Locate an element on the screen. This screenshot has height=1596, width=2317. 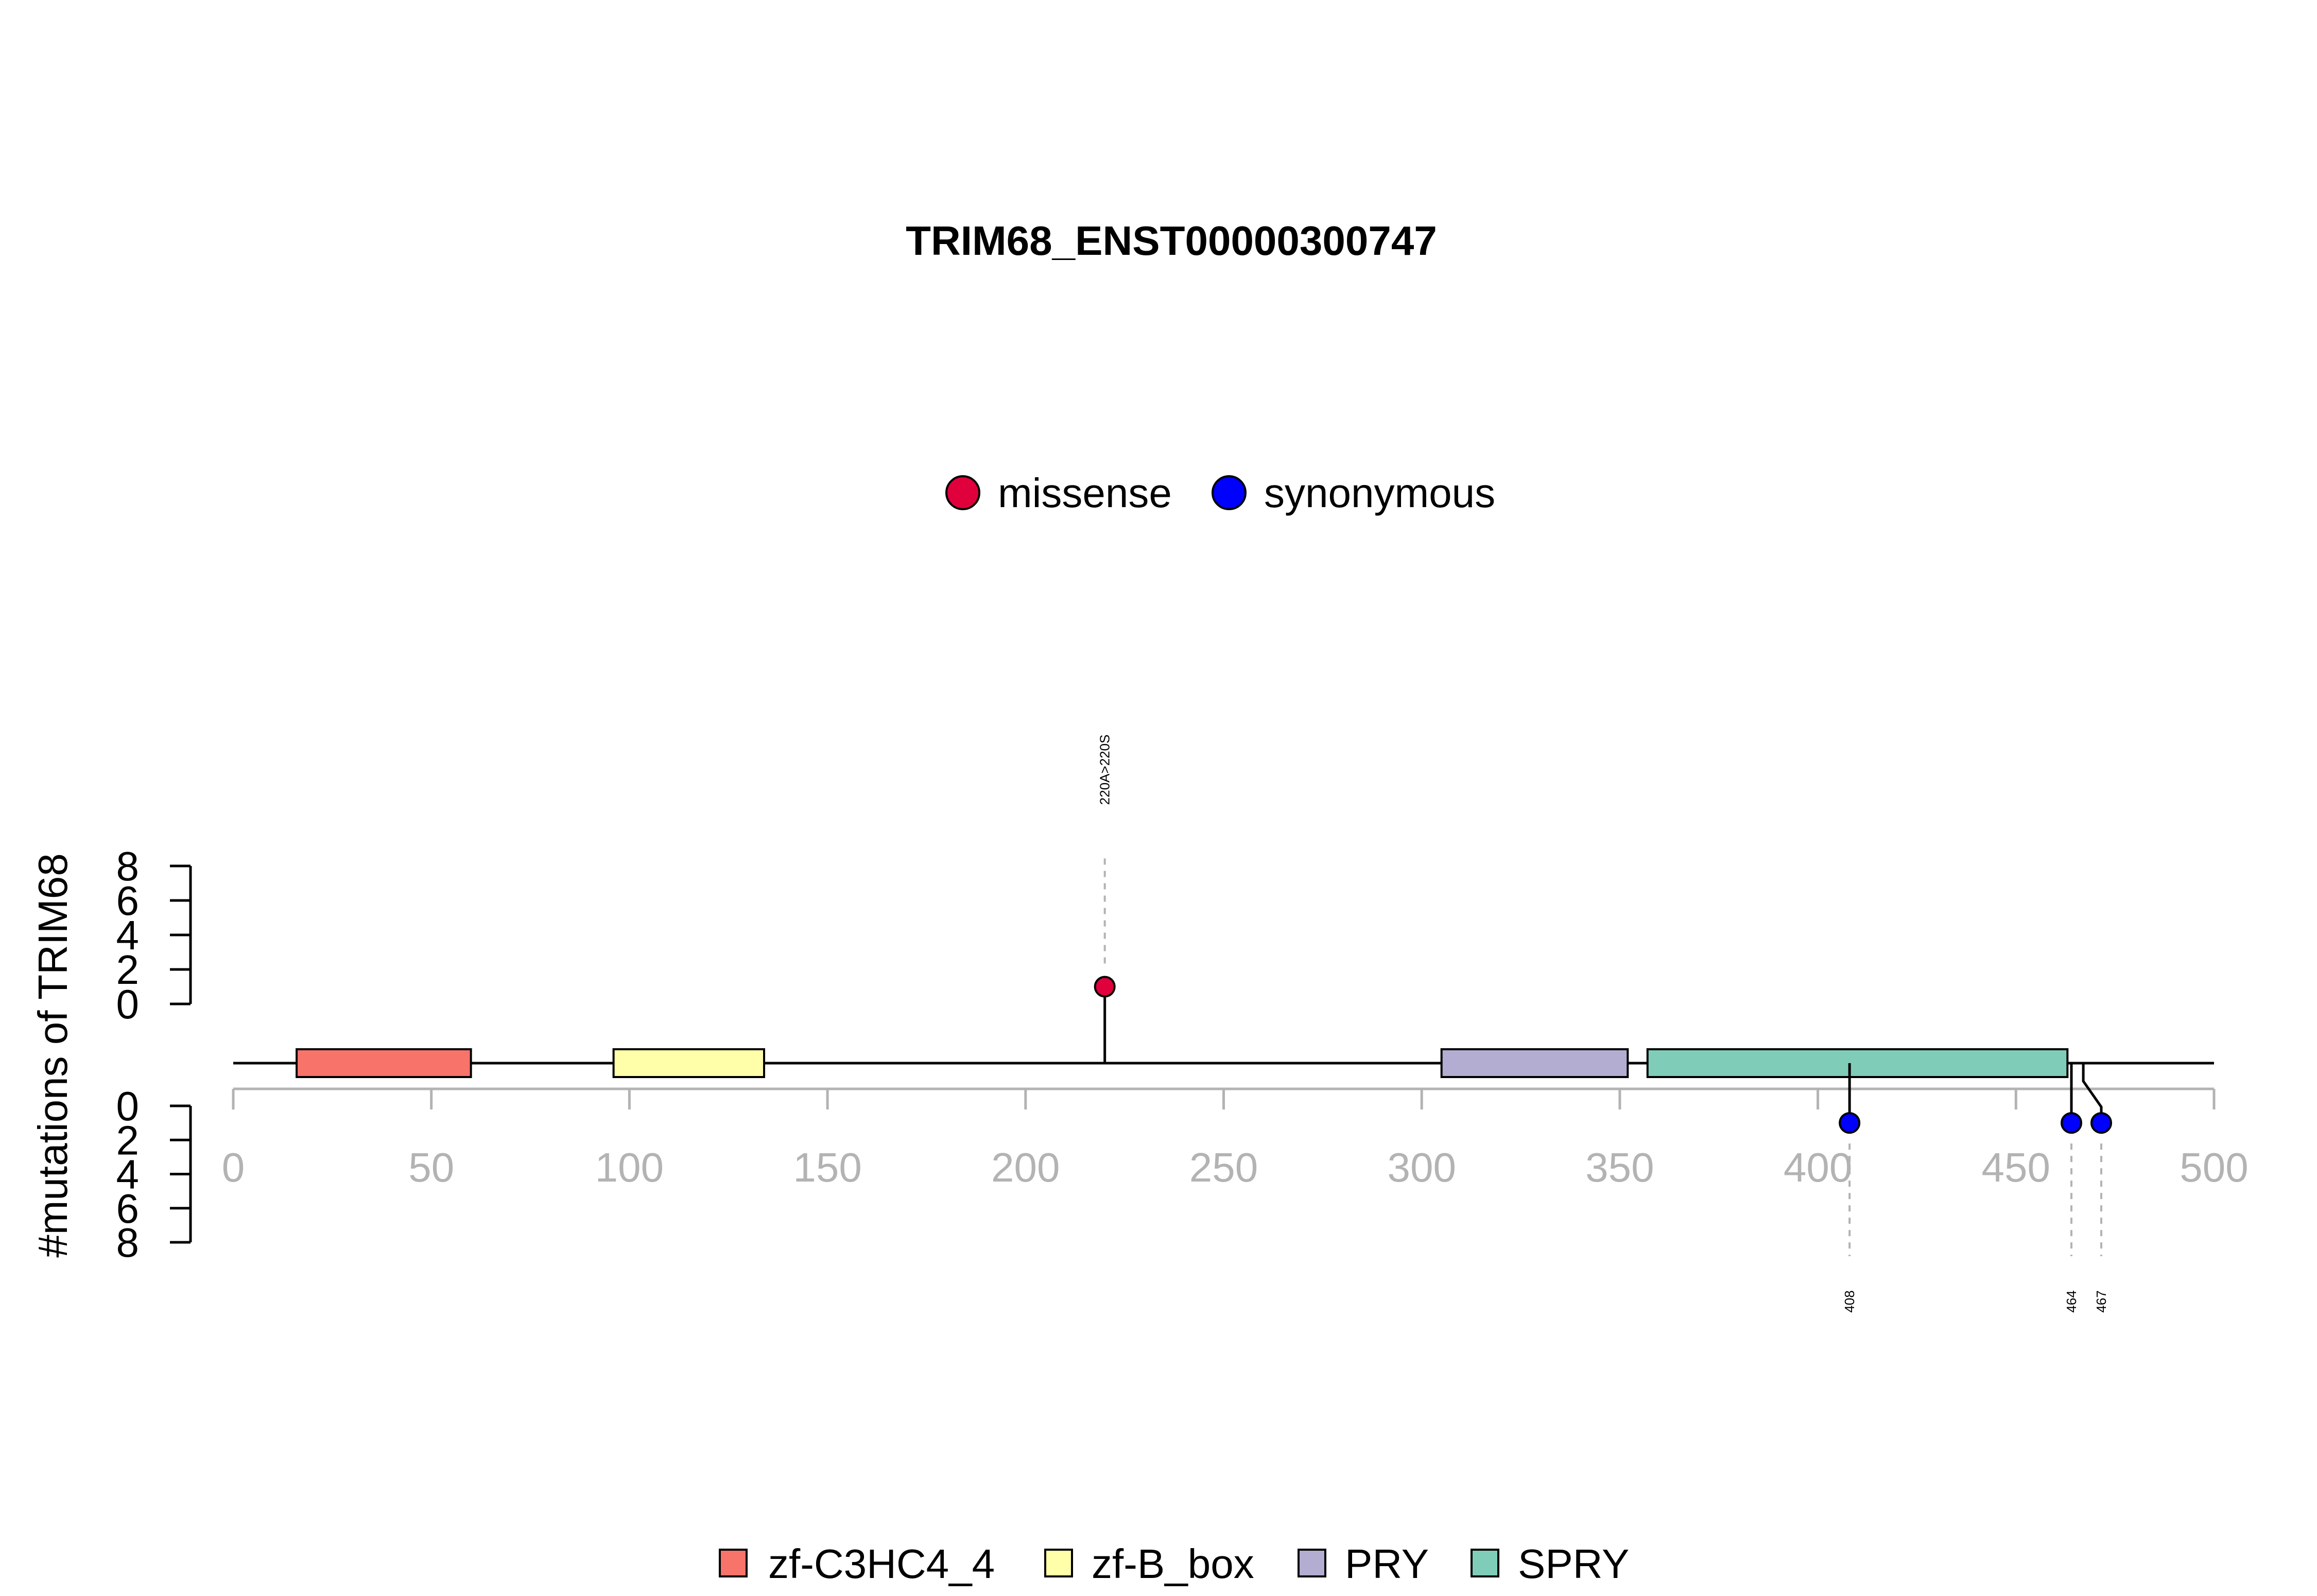
domain-legend-swatch-zf-B_box is located at coordinates (1058, 1563).